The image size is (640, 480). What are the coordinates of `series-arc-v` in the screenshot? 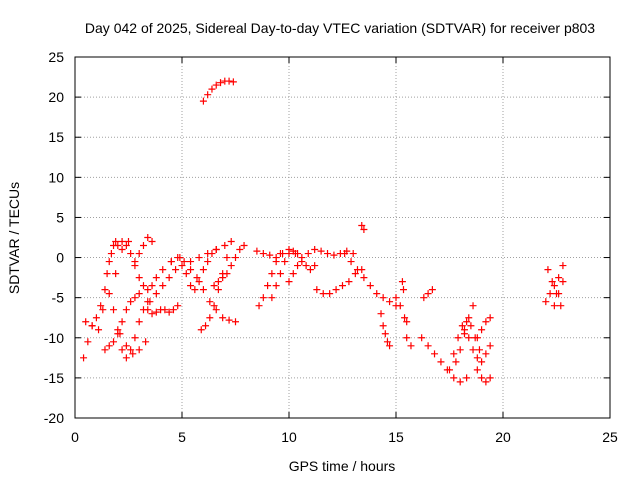 It's located at (385, 330).